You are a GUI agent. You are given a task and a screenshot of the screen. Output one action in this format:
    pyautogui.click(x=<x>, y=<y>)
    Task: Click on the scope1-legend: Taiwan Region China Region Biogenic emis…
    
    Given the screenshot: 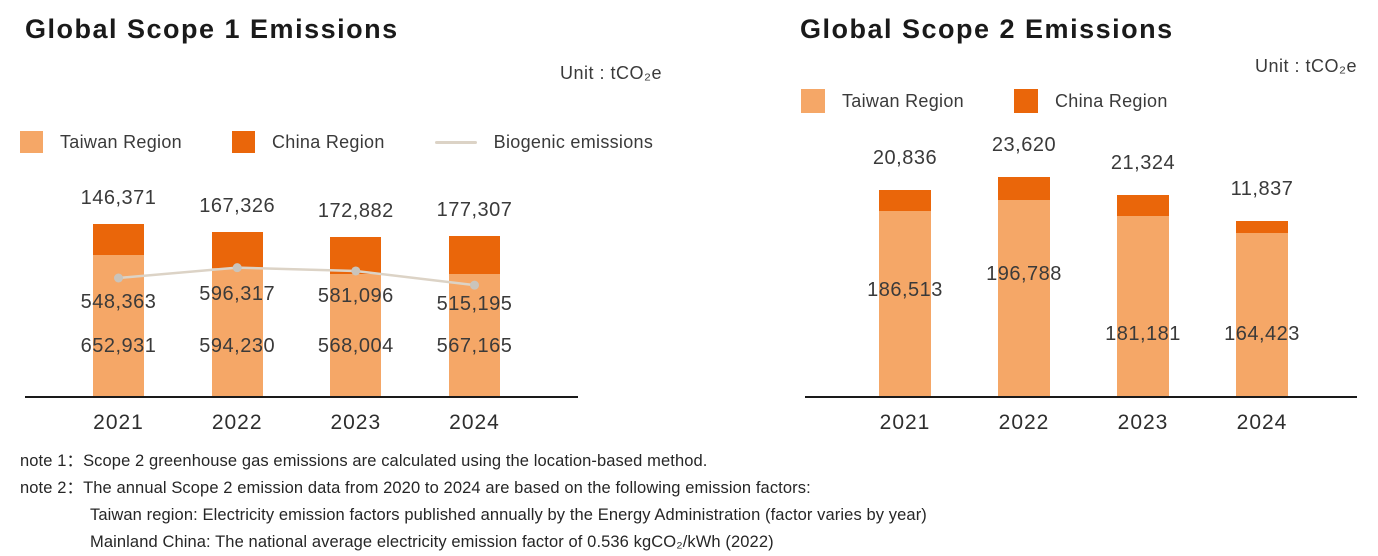 What is the action you would take?
    pyautogui.click(x=336, y=142)
    